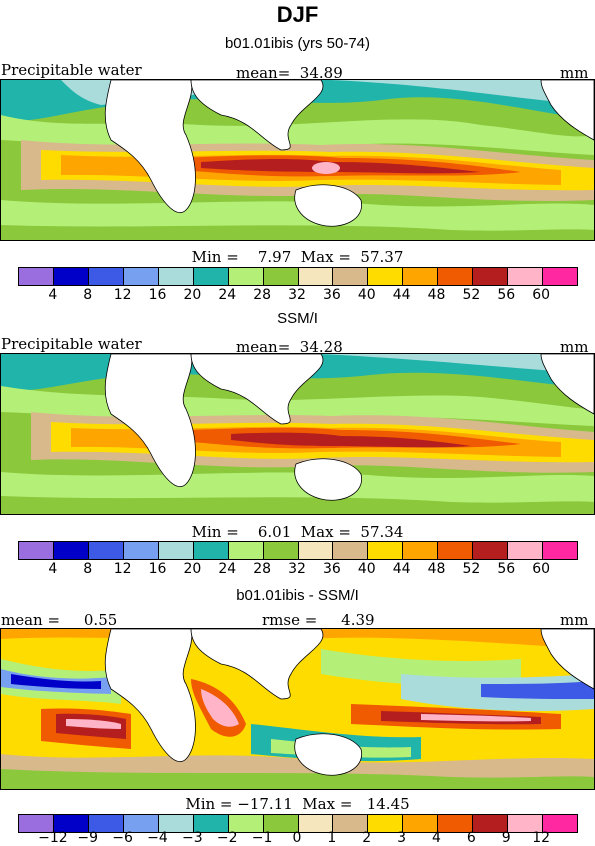 This screenshot has height=846, width=595. I want to click on colorbar-tick: 1, so click(332, 838).